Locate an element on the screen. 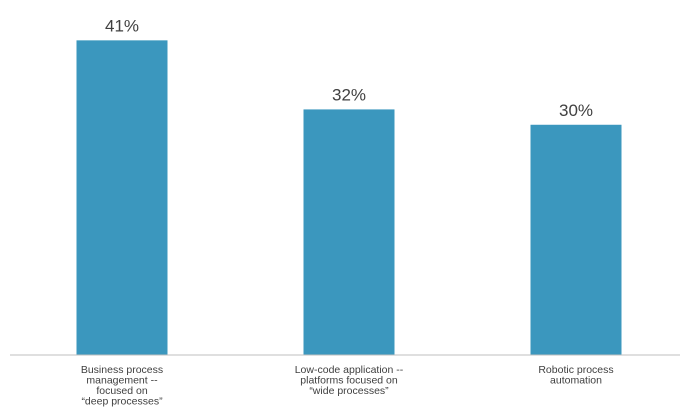 The image size is (680, 420). category-label-3-line-1: Robotic process is located at coordinates (575, 370).